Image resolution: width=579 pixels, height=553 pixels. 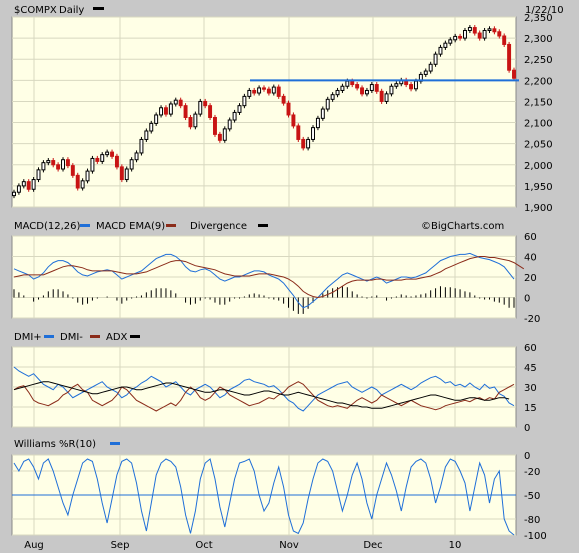 What do you see at coordinates (538, 18) in the screenshot?
I see `y-tick-label: 2,350` at bounding box center [538, 18].